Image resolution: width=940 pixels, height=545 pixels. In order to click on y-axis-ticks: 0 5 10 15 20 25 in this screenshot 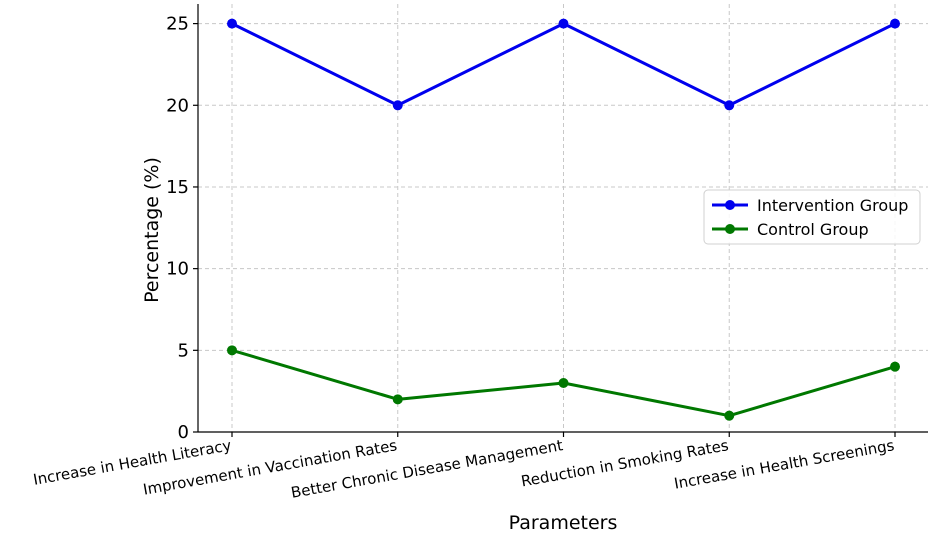, I will do `click(182, 228)`.